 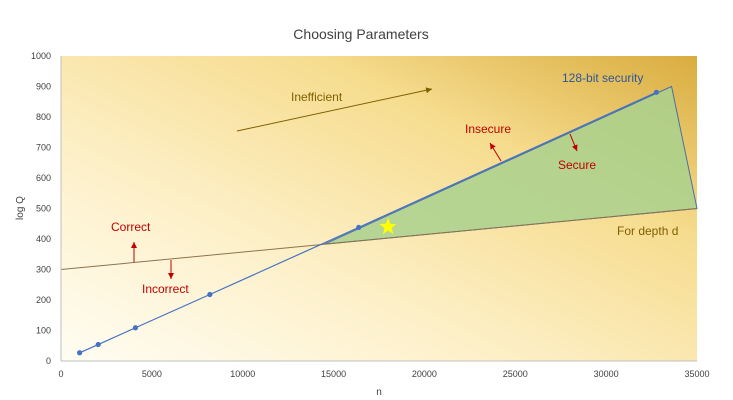 I want to click on x-tick-label: 35000, so click(x=696, y=374).